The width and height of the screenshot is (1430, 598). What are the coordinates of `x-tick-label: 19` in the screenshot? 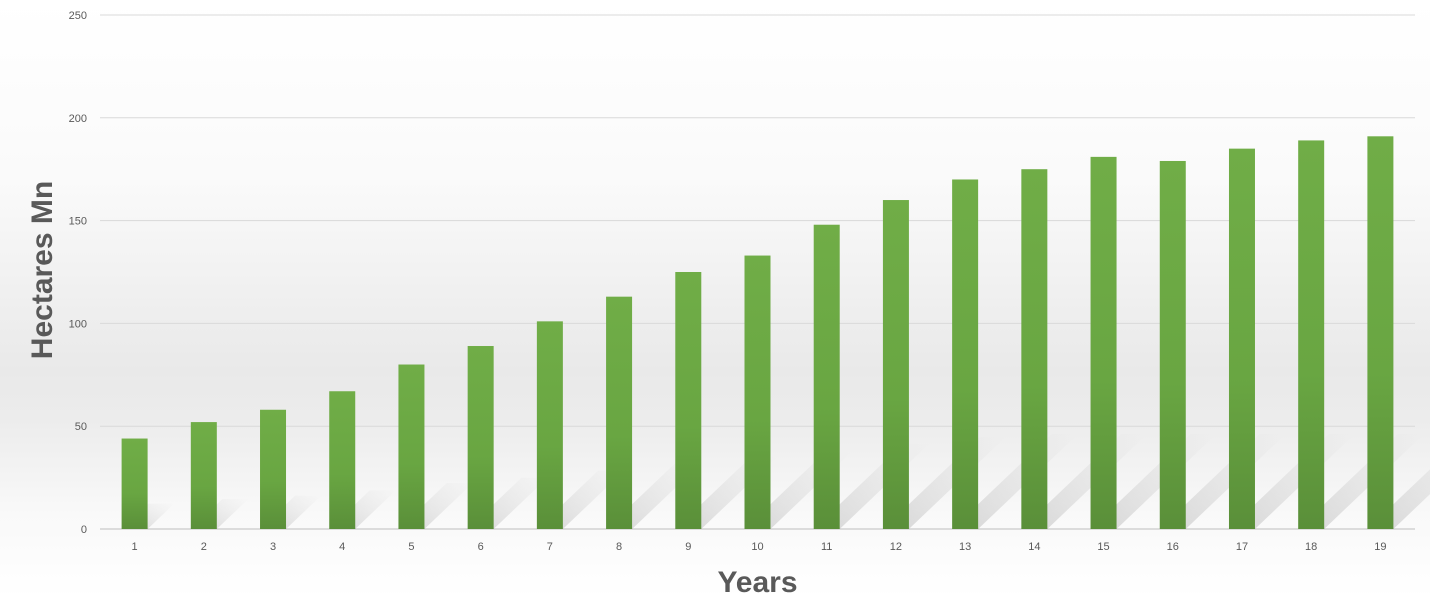 It's located at (1380, 547).